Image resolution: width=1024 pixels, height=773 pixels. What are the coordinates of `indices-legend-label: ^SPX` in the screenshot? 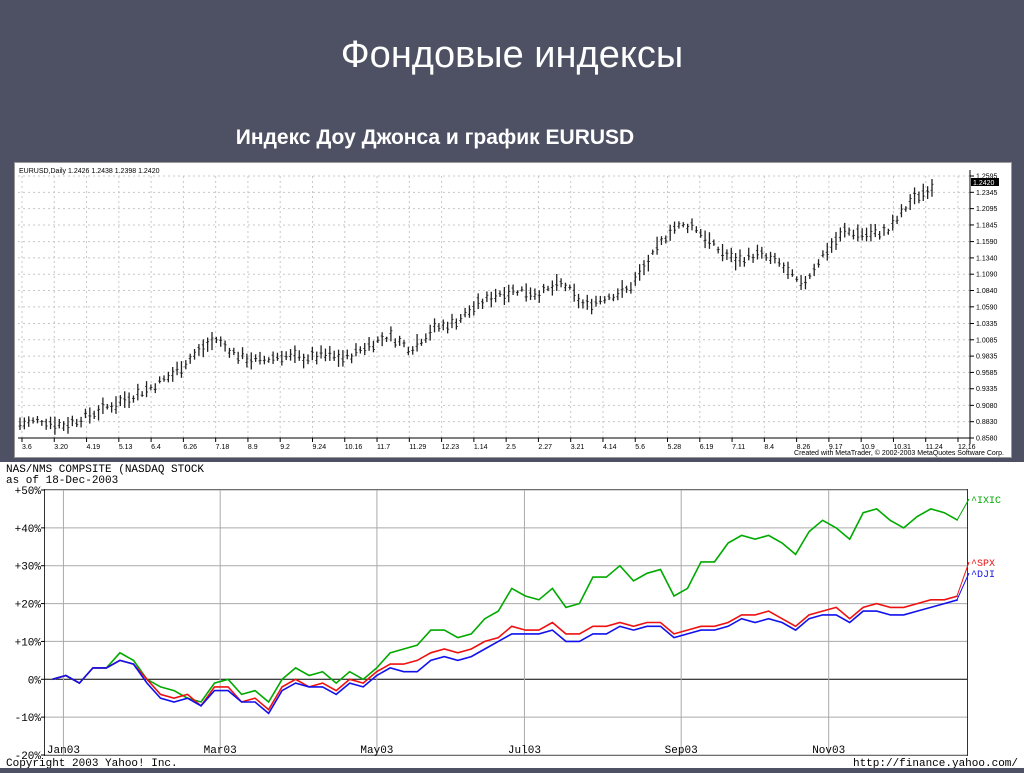 It's located at (983, 564).